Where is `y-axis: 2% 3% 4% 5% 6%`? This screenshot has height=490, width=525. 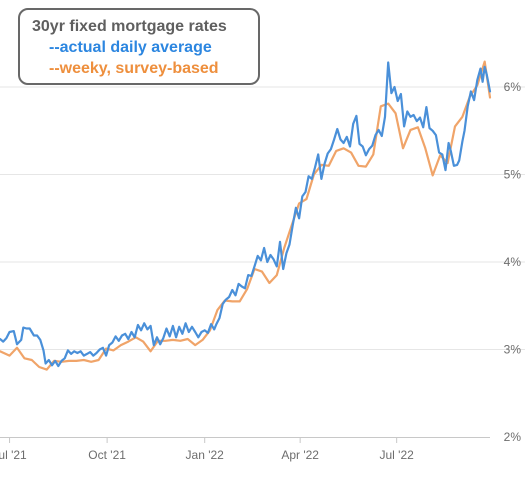 y-axis: 2% 3% 4% 5% 6% is located at coordinates (513, 262).